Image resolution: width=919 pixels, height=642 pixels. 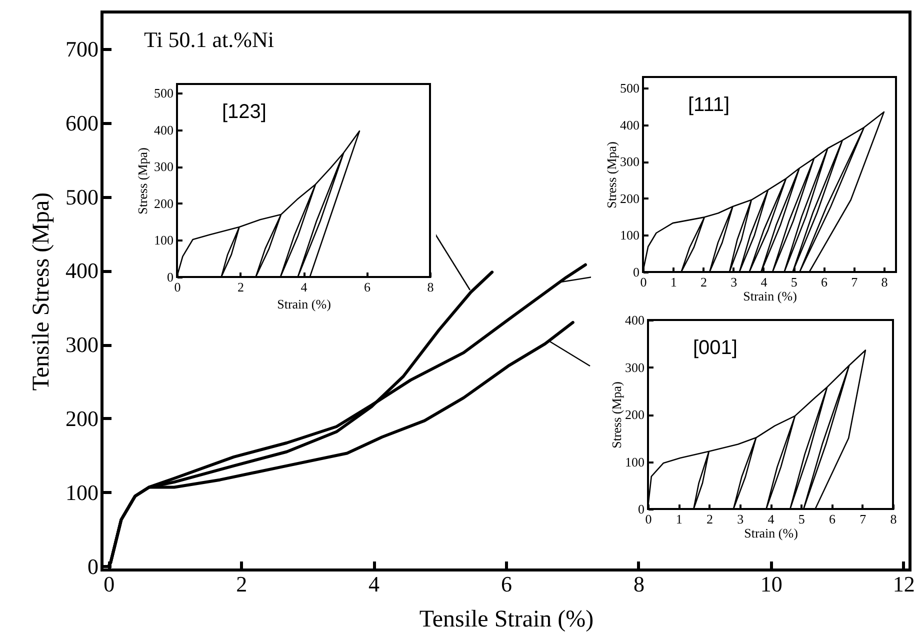 What do you see at coordinates (709, 105) in the screenshot?
I see `annotation: [111]` at bounding box center [709, 105].